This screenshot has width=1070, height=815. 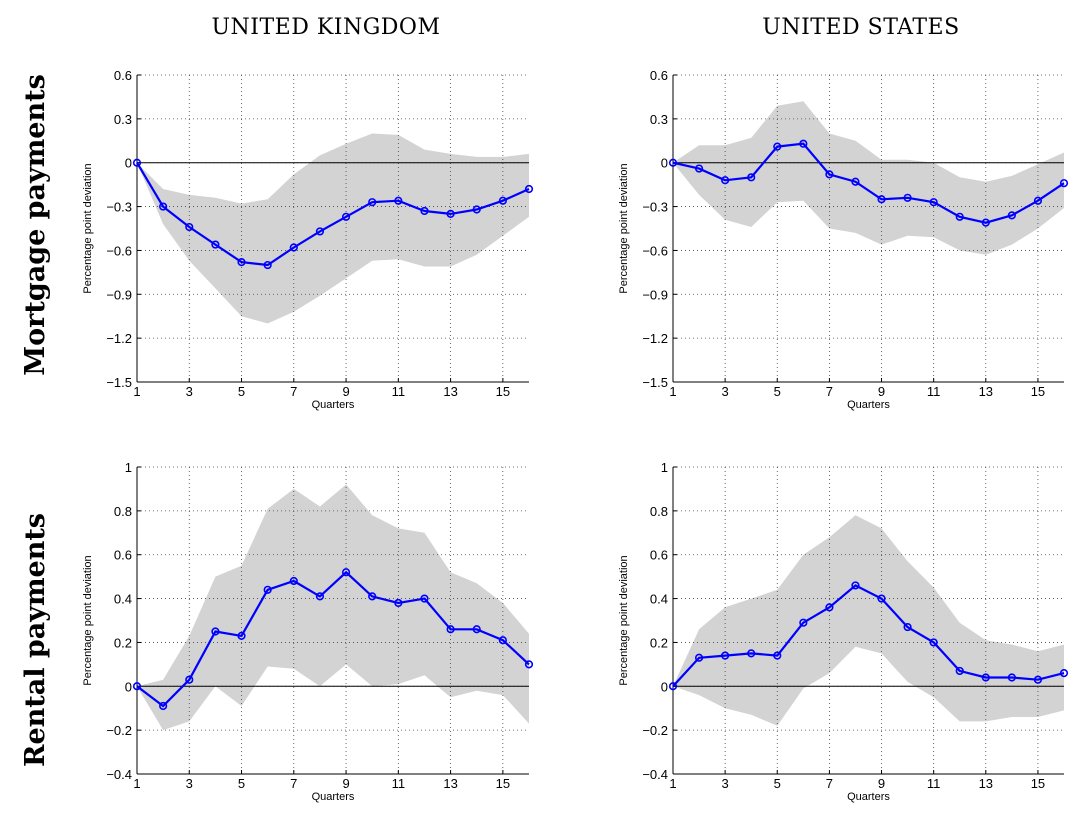 What do you see at coordinates (189, 783) in the screenshot?
I see `x-tick-label: 3` at bounding box center [189, 783].